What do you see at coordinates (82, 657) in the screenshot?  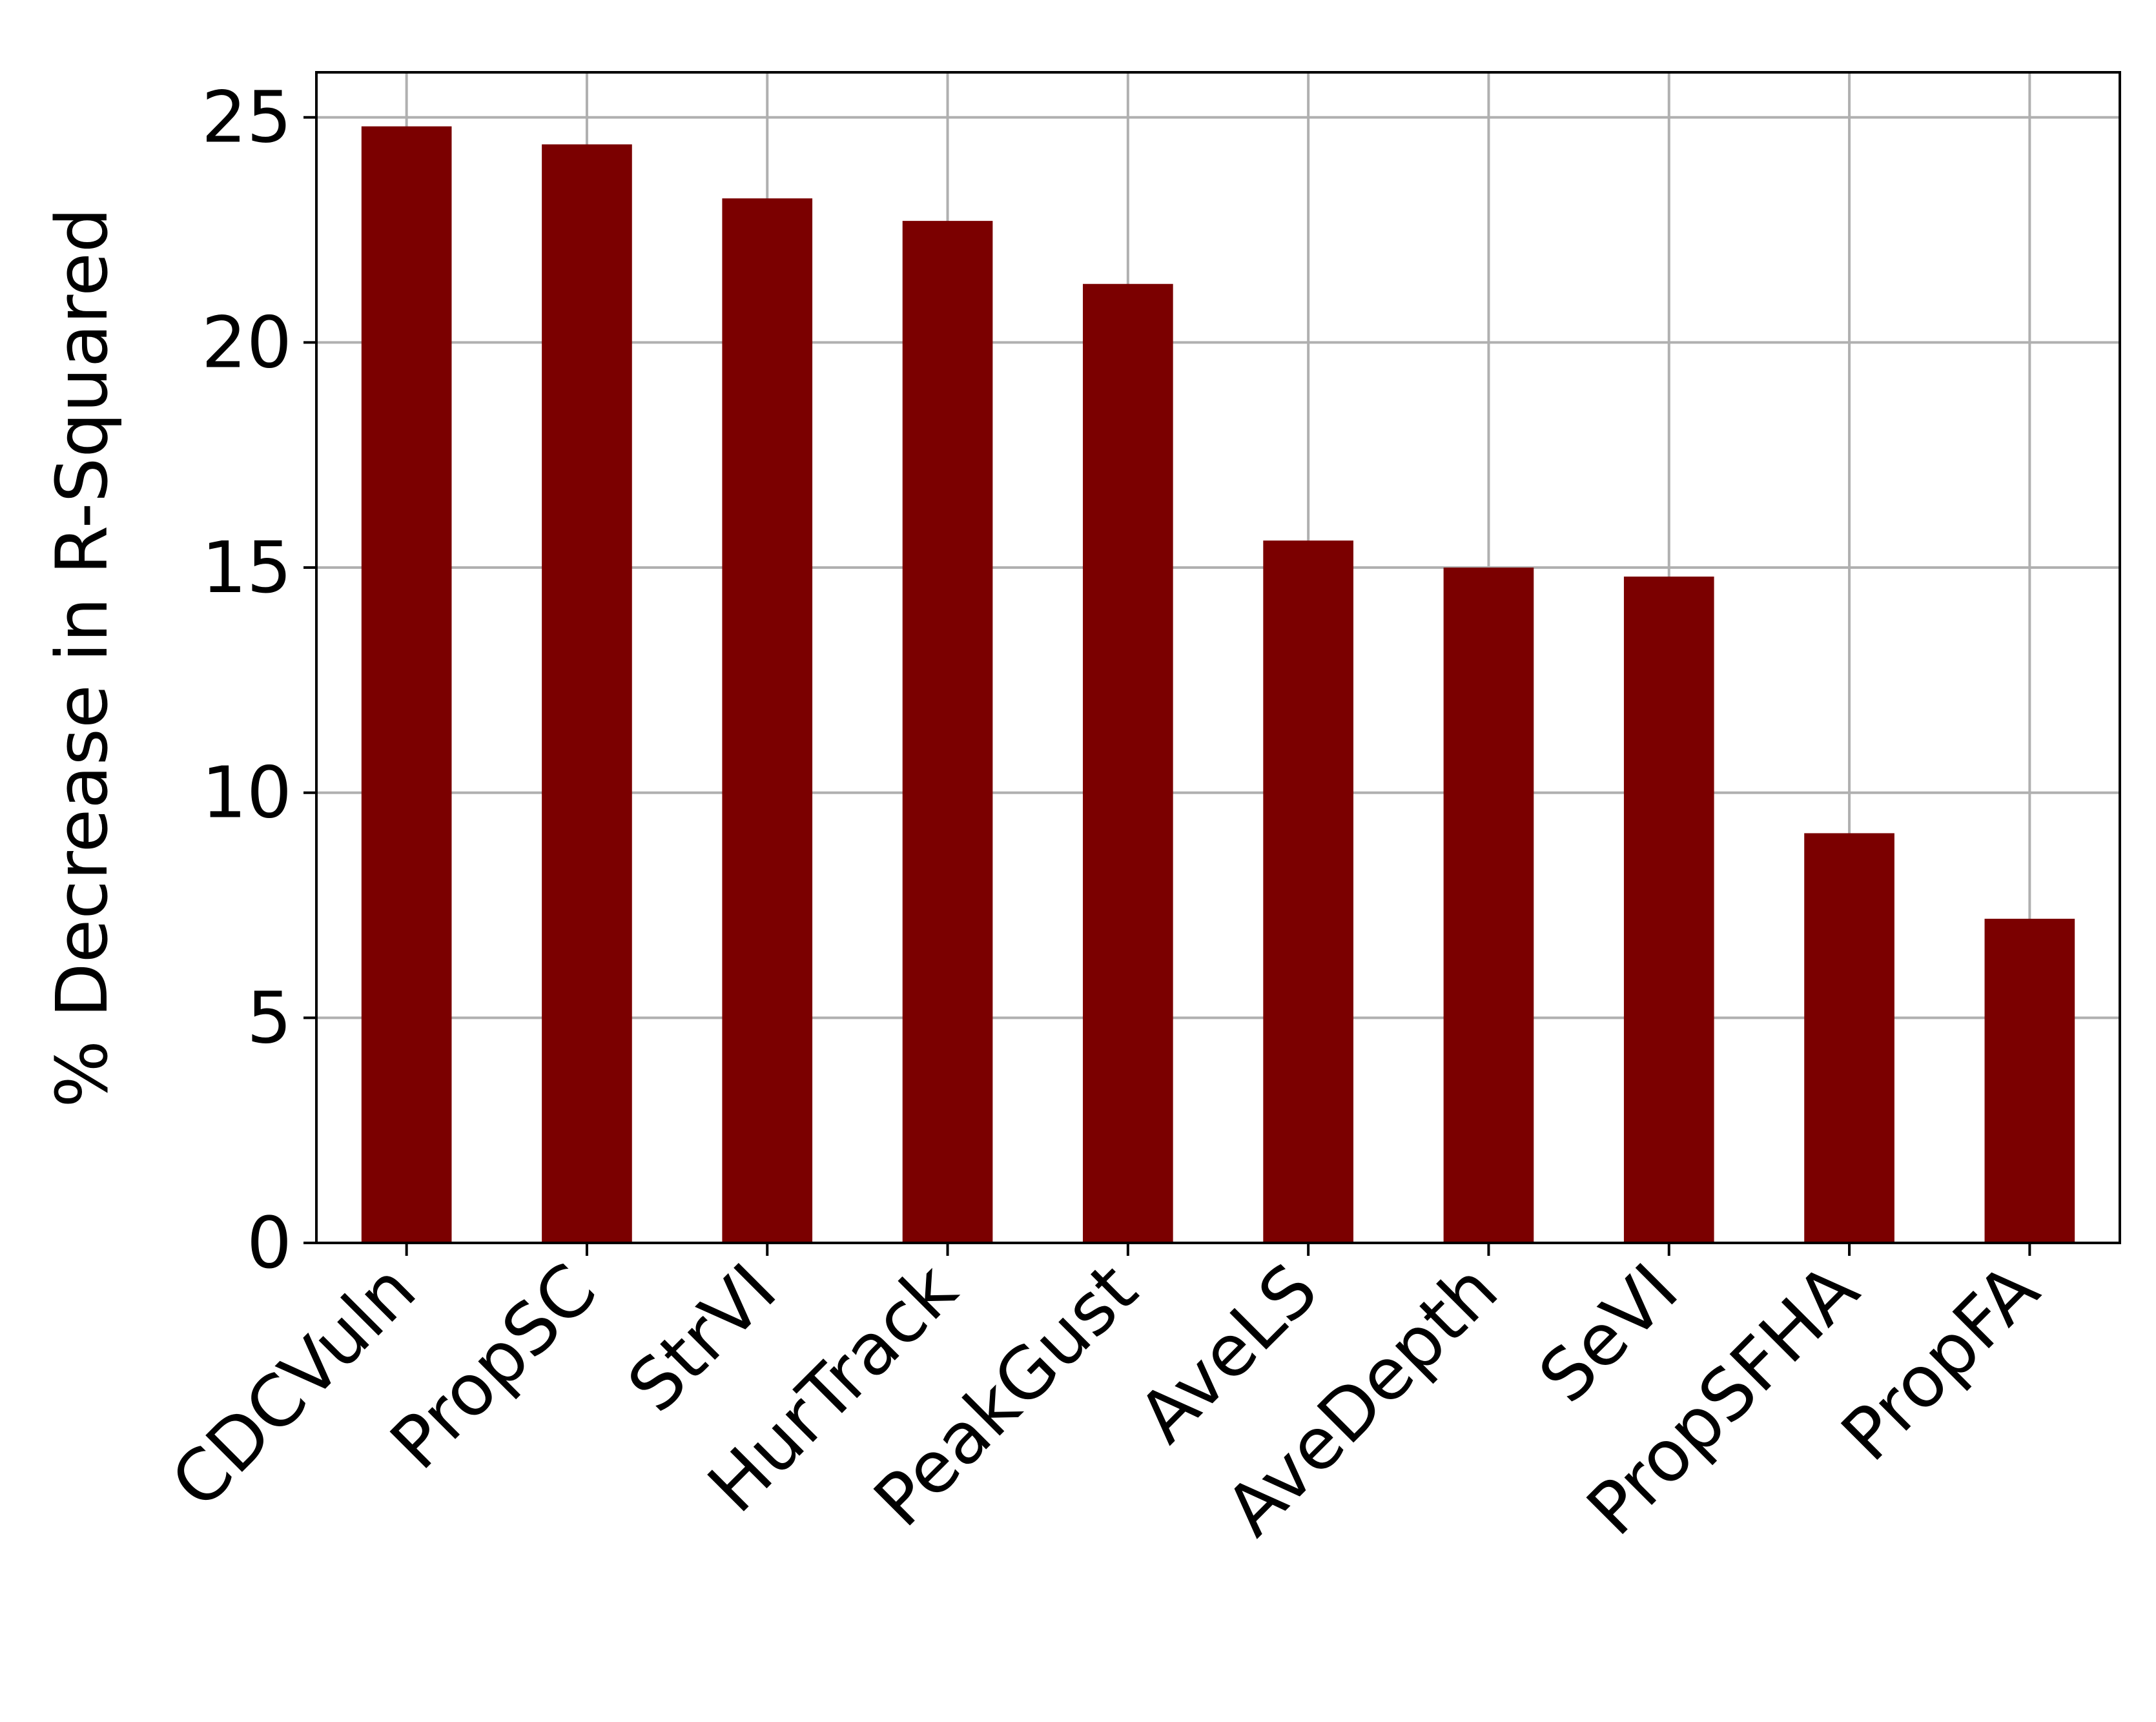 I see `y-axis-label: % Decrease in R-Squared` at bounding box center [82, 657].